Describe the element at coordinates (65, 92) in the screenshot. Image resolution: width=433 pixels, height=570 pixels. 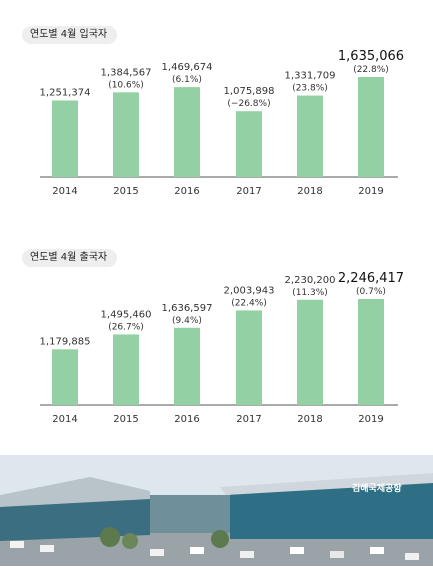
I see `value-label: 1,251,374` at that location.